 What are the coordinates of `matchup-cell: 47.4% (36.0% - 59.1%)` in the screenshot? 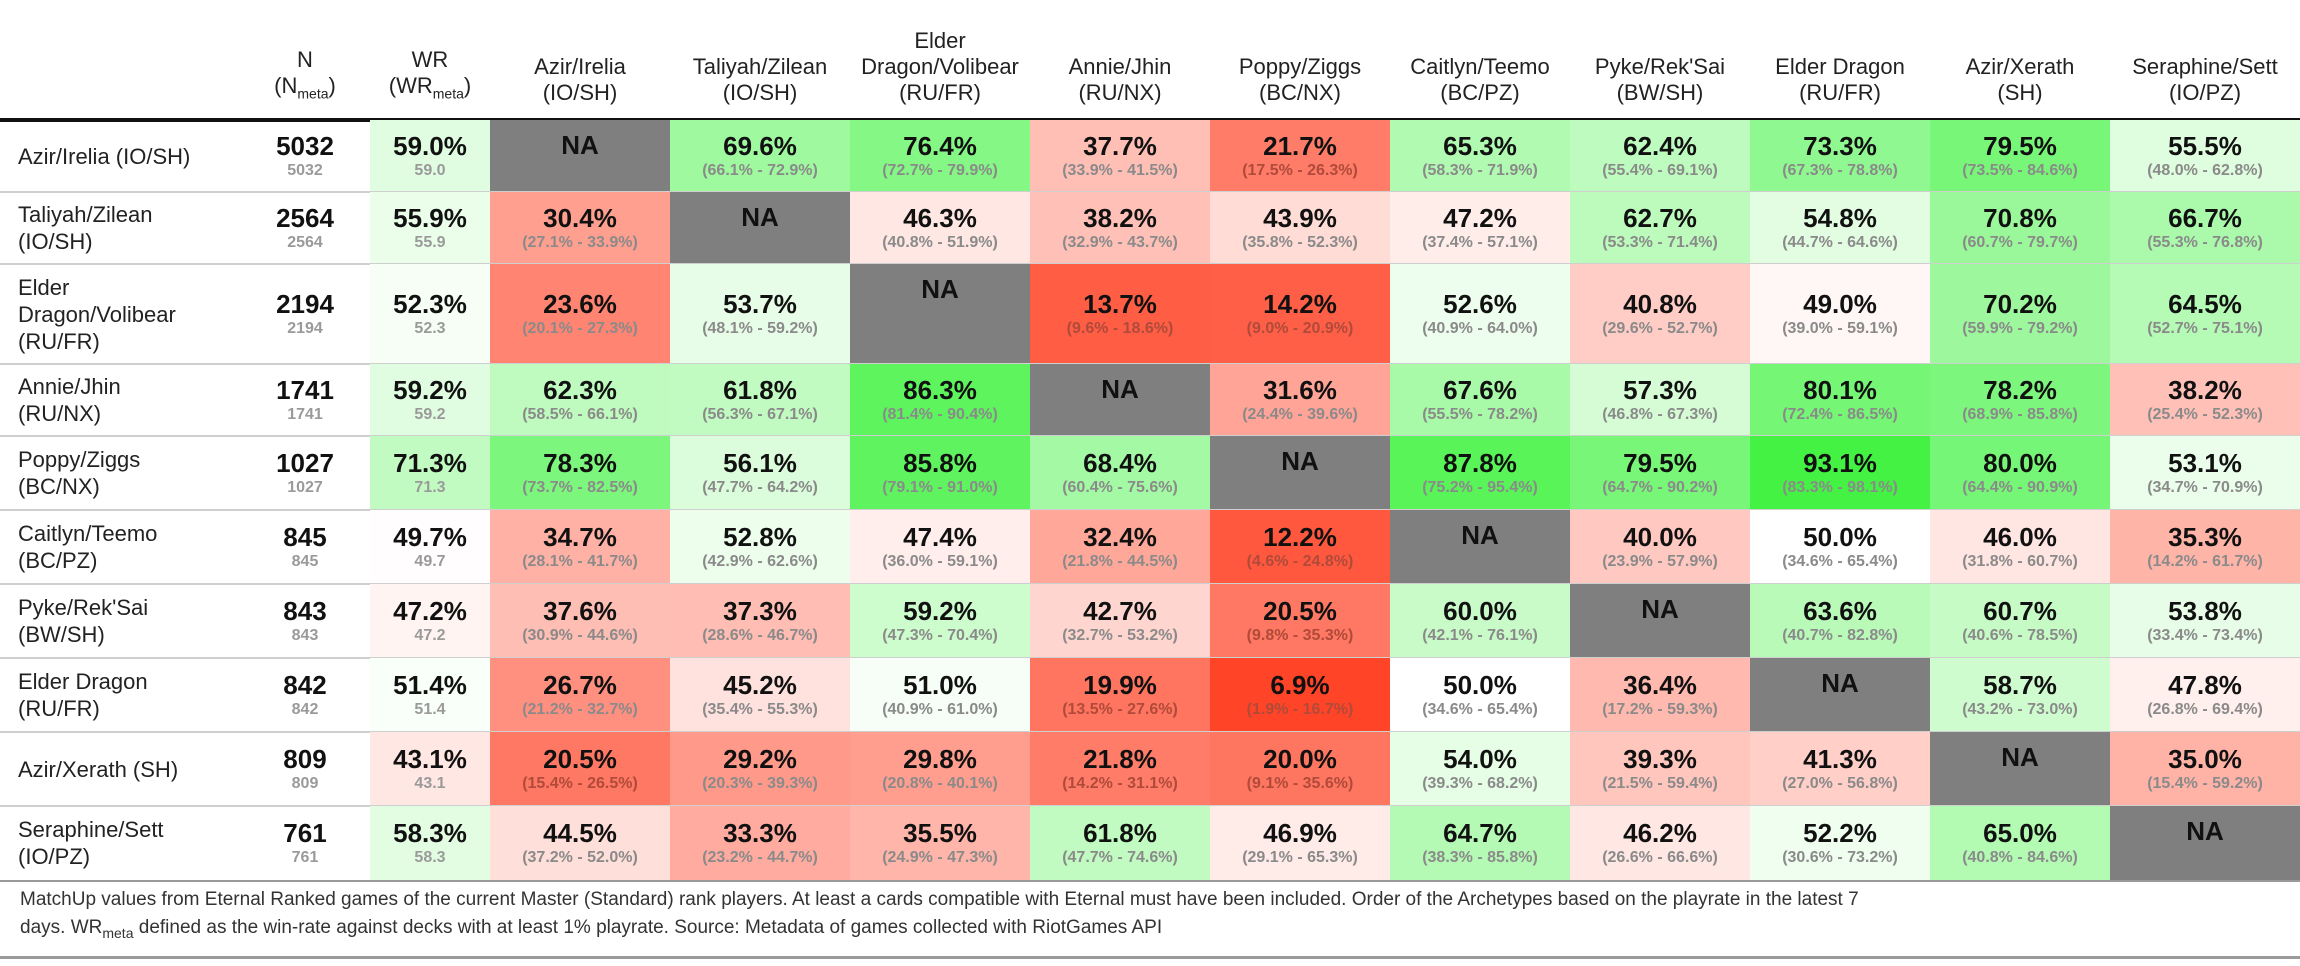 It's located at (940, 547).